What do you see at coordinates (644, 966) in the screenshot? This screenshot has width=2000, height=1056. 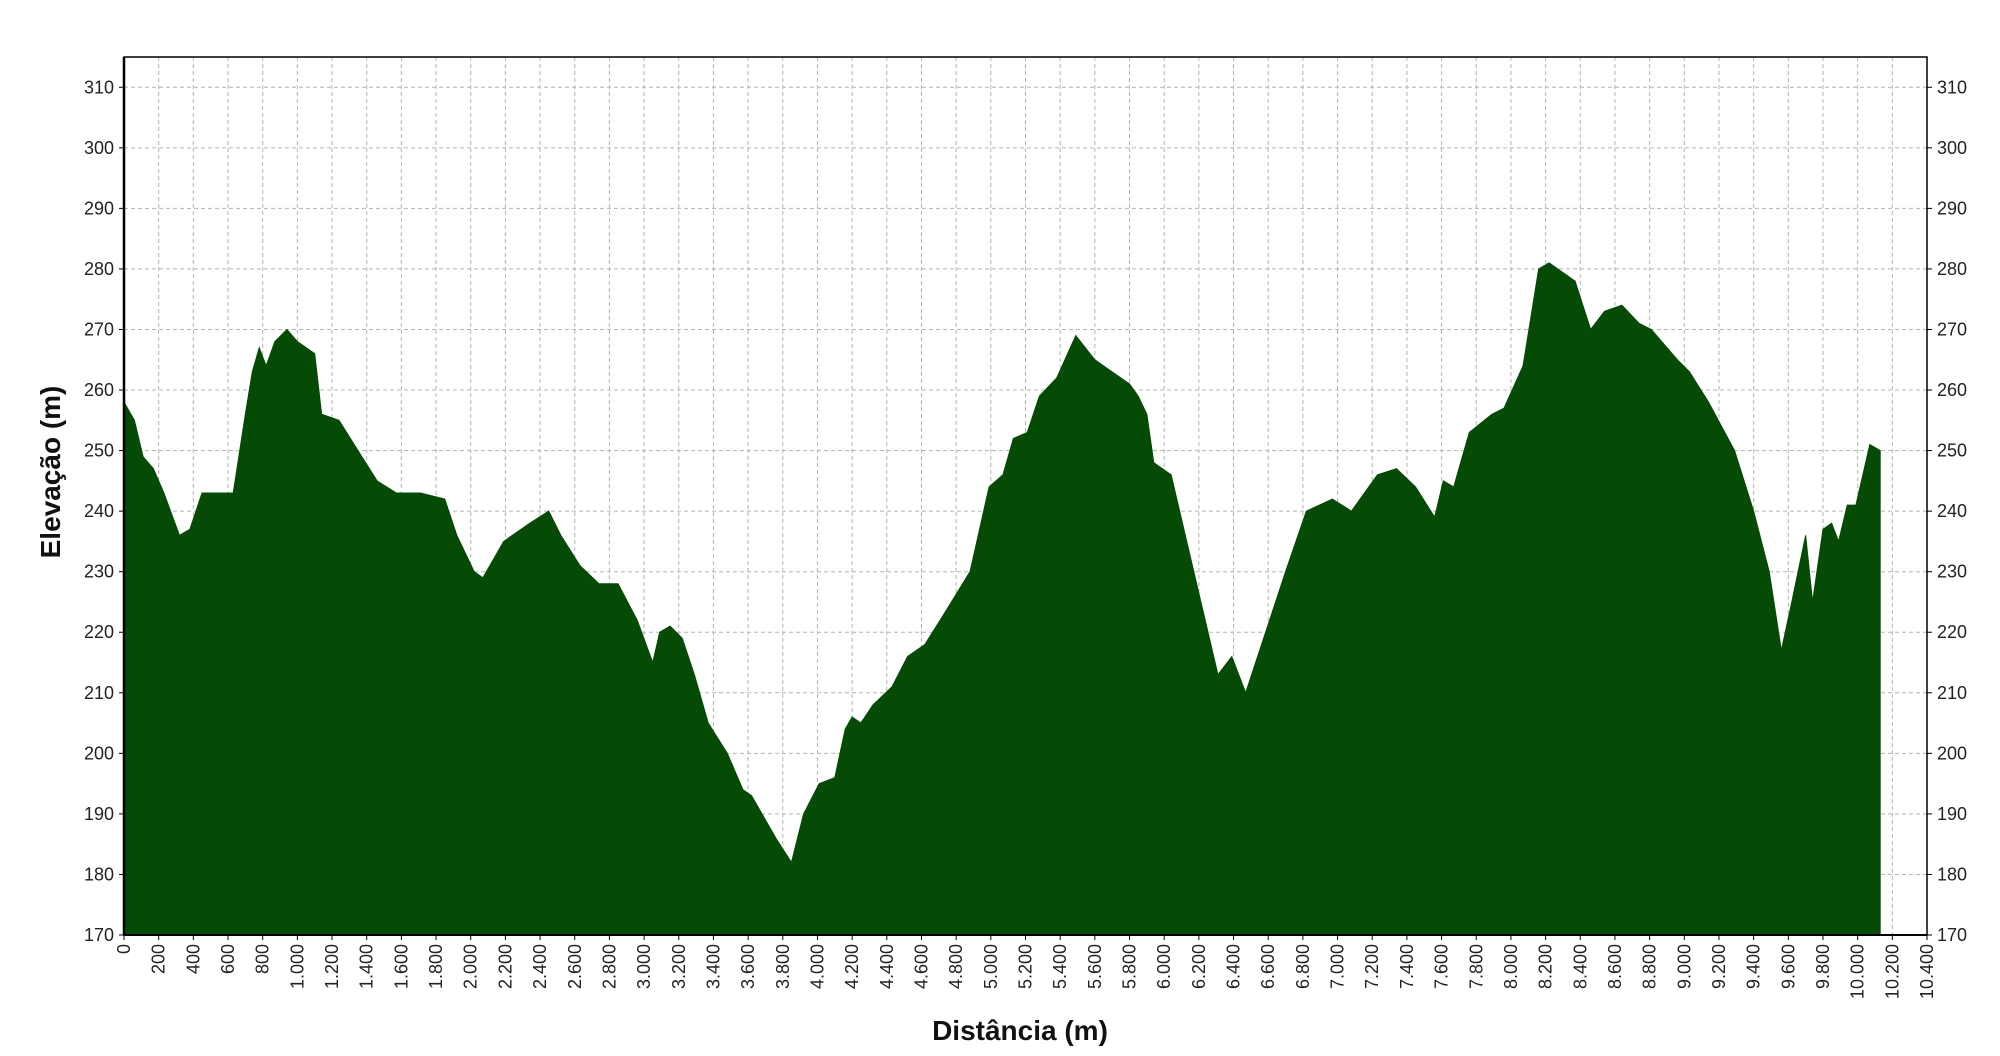 I see `x-tick-label: 3.000` at bounding box center [644, 966].